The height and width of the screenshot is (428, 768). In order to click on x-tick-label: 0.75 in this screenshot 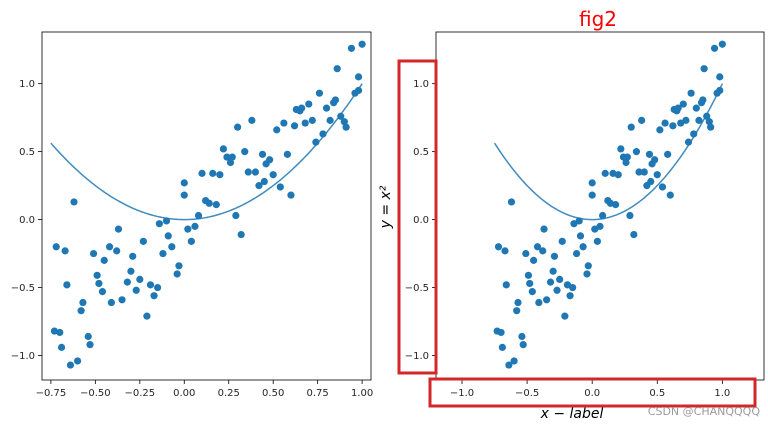, I will do `click(318, 393)`.